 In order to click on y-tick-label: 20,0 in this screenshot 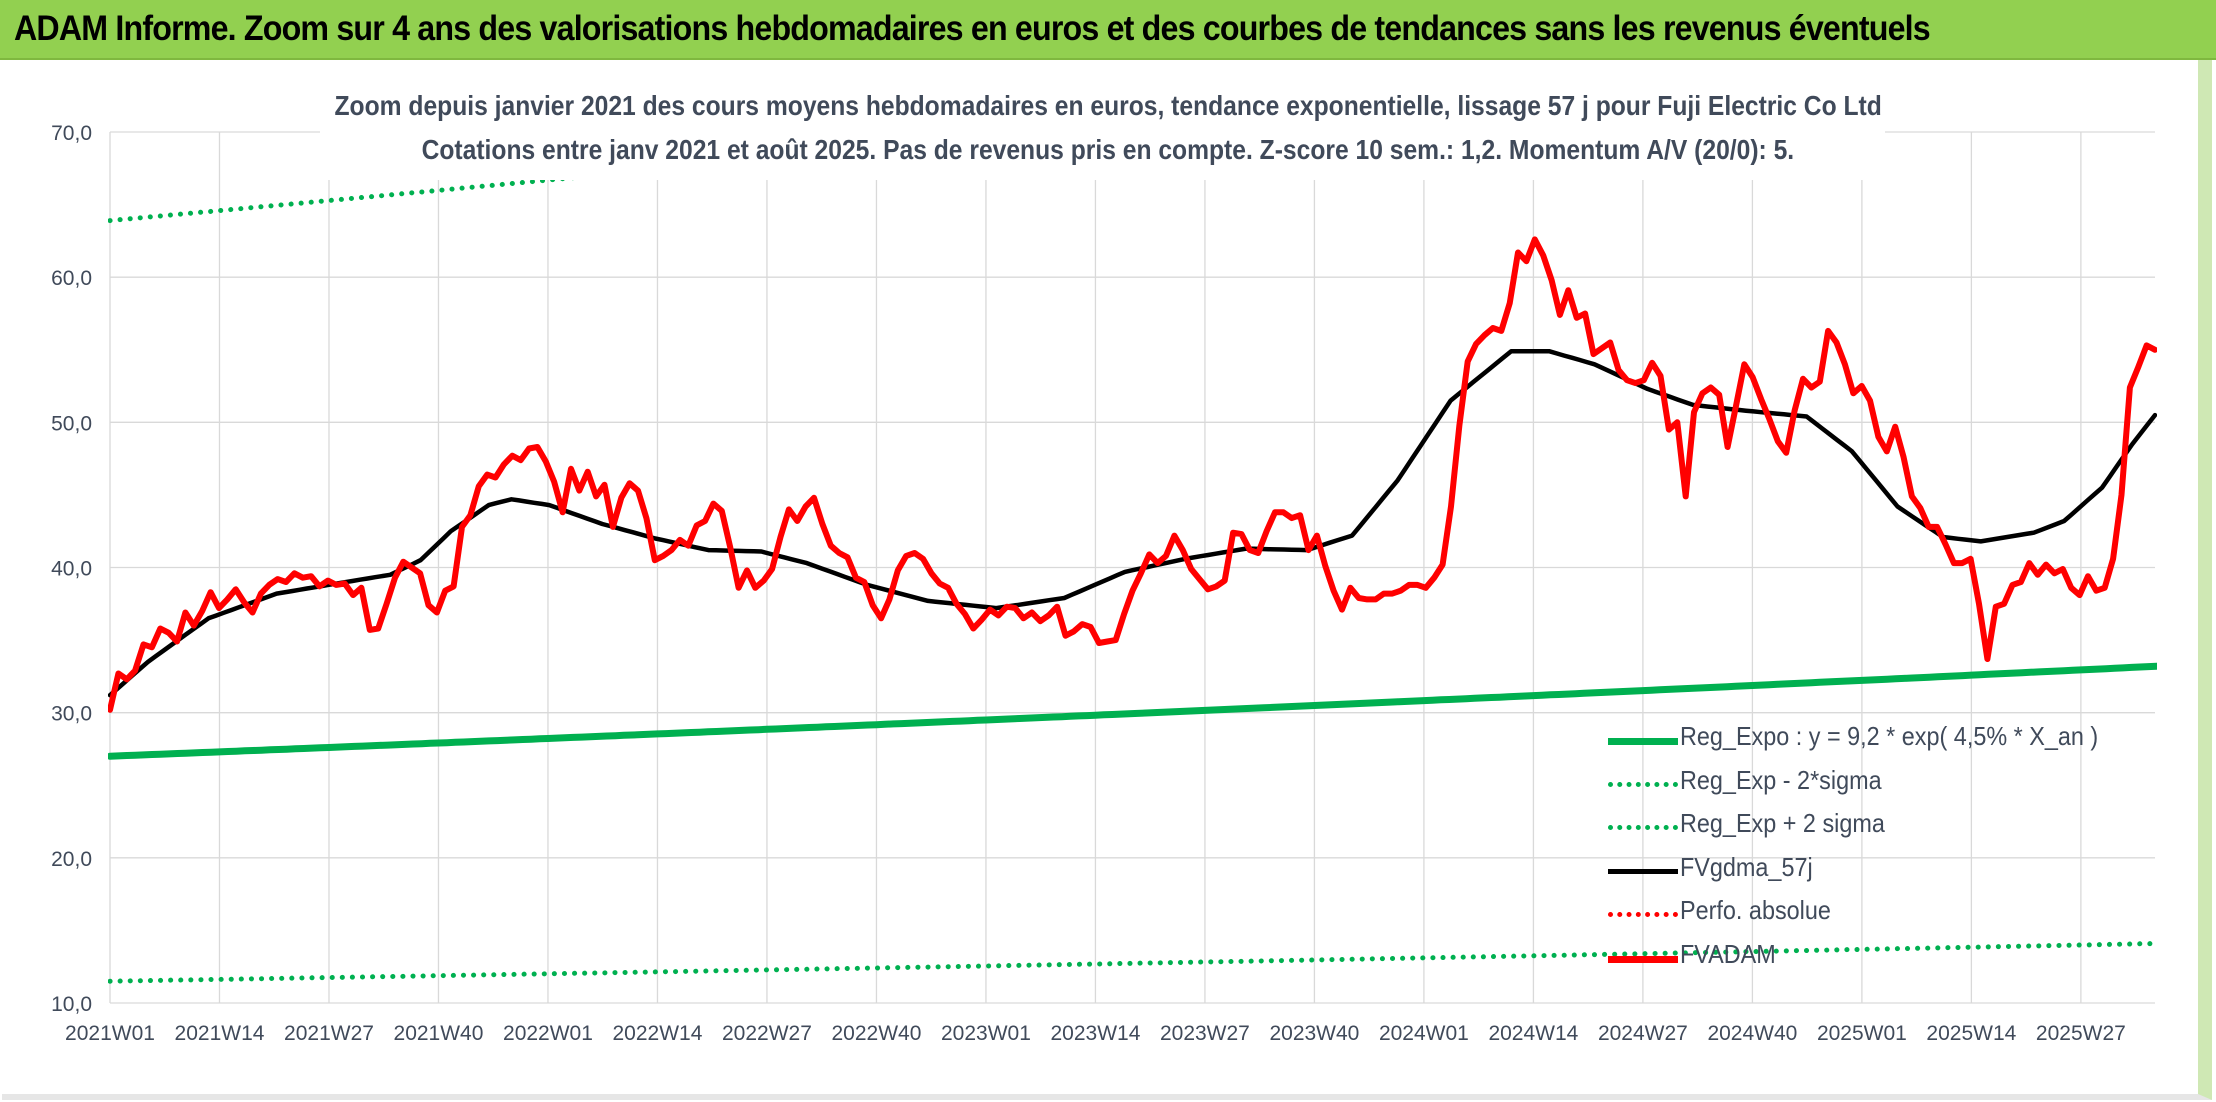, I will do `click(71, 859)`.